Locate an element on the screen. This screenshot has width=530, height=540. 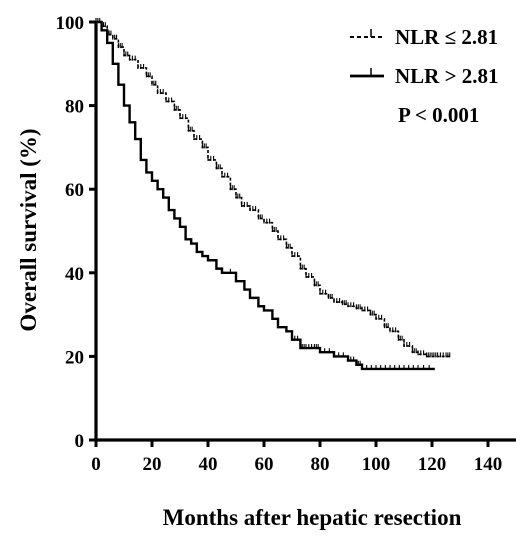
y-tick-label: 100 is located at coordinates (70, 23).